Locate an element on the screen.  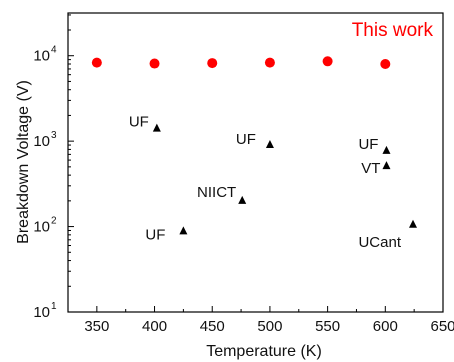
x-tick-label: 350 is located at coordinates (96, 326).